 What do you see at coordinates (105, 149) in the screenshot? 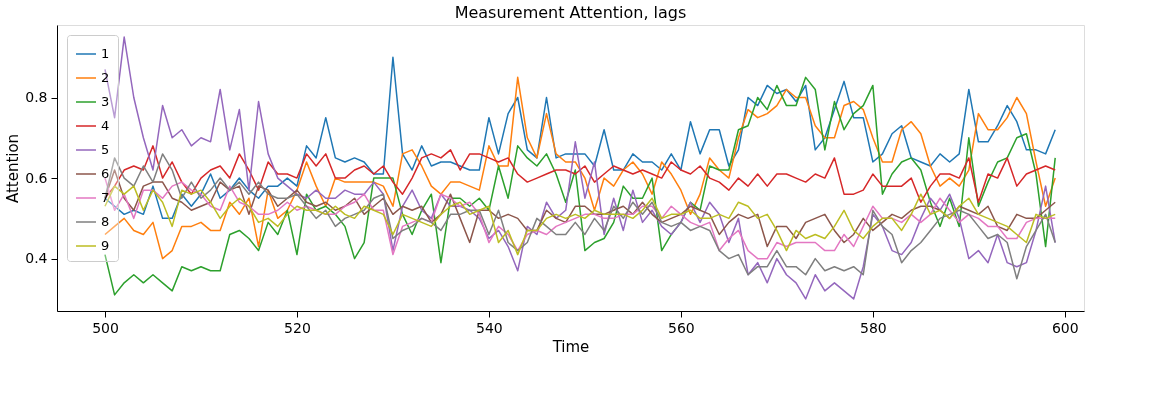
I see `legend-label: 5` at bounding box center [105, 149].